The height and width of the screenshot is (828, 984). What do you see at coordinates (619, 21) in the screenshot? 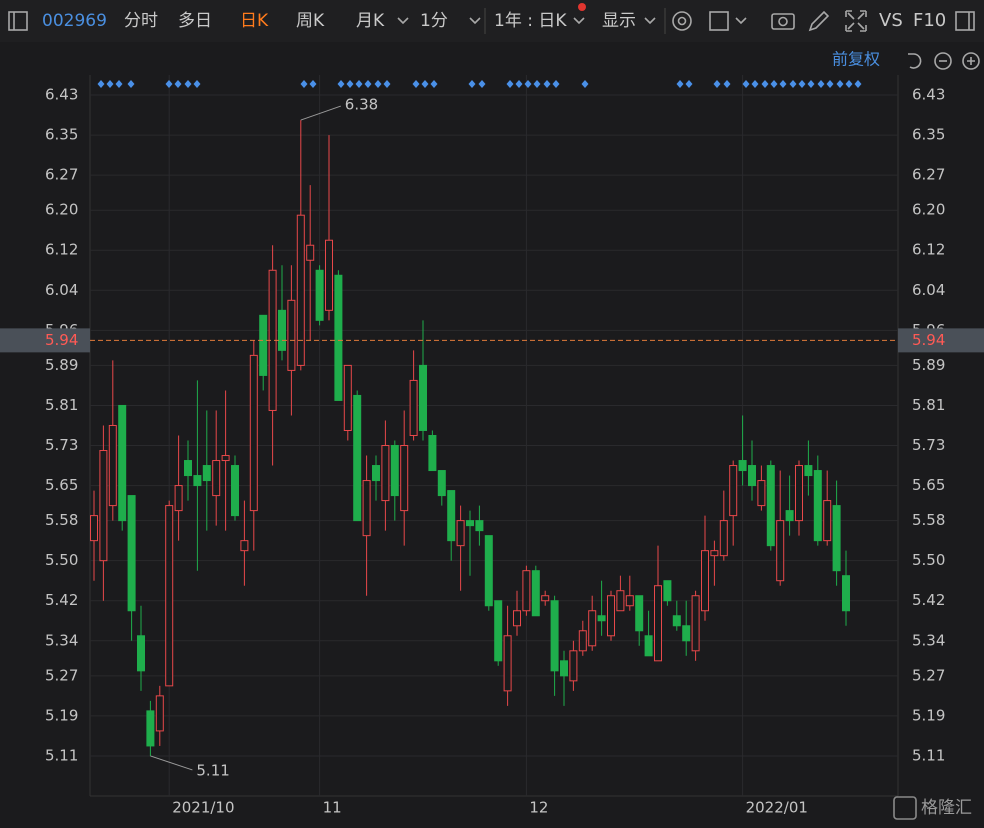
I see `display-menu: 显示` at bounding box center [619, 21].